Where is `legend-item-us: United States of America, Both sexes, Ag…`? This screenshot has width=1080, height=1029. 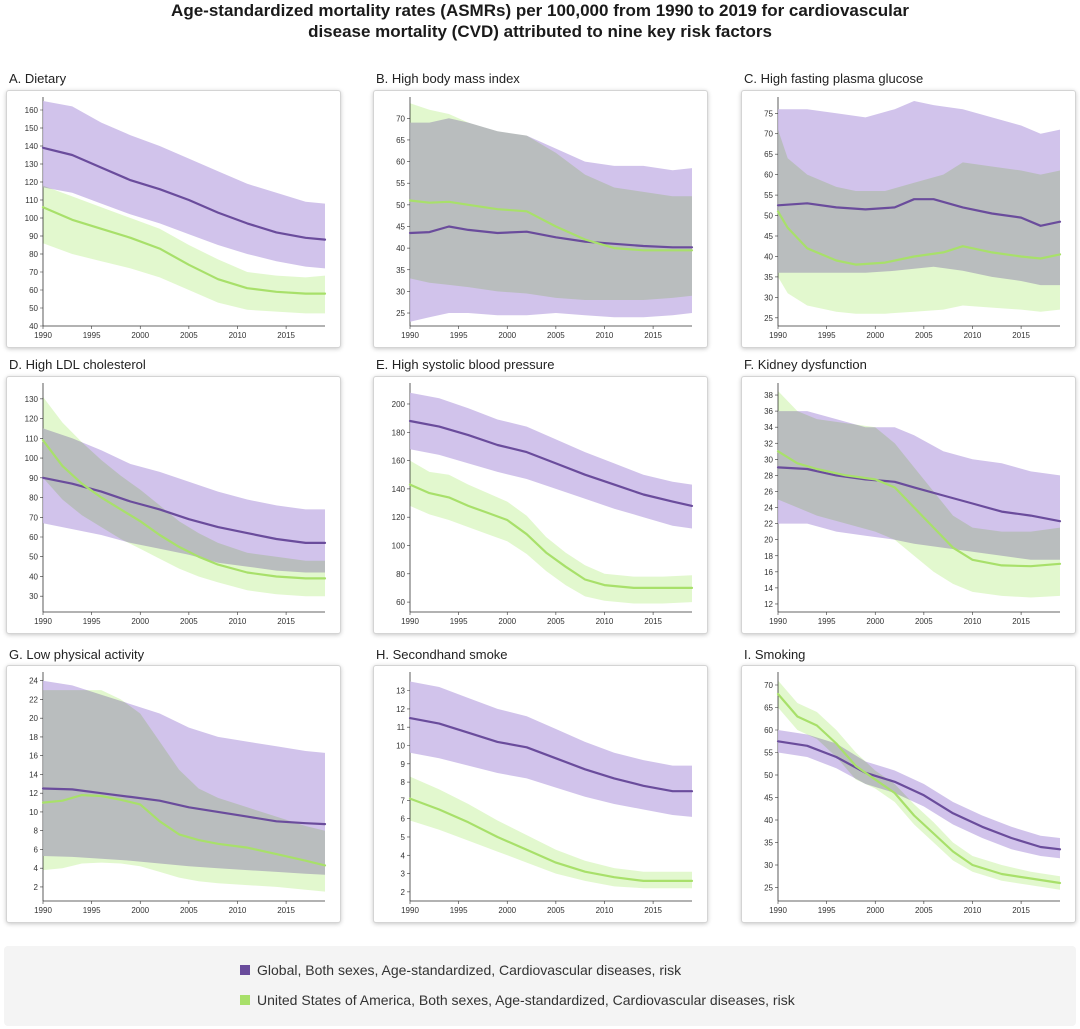 legend-item-us: United States of America, Both sexes, Ag… is located at coordinates (517, 1000).